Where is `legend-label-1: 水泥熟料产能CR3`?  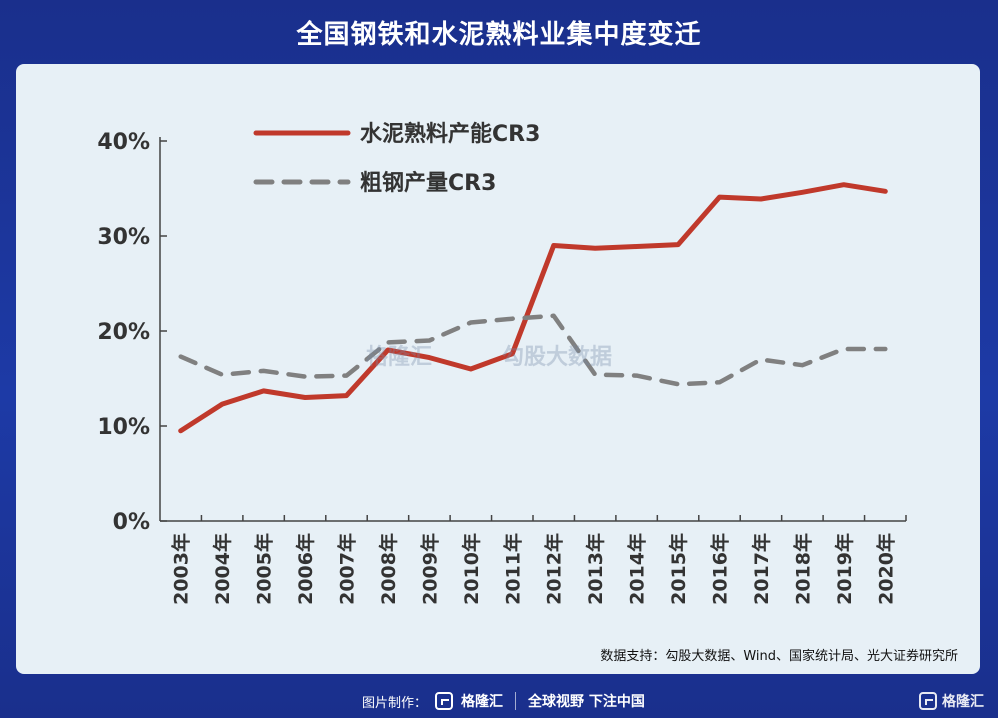
legend-label-1: 水泥熟料产能CR3 is located at coordinates (450, 134).